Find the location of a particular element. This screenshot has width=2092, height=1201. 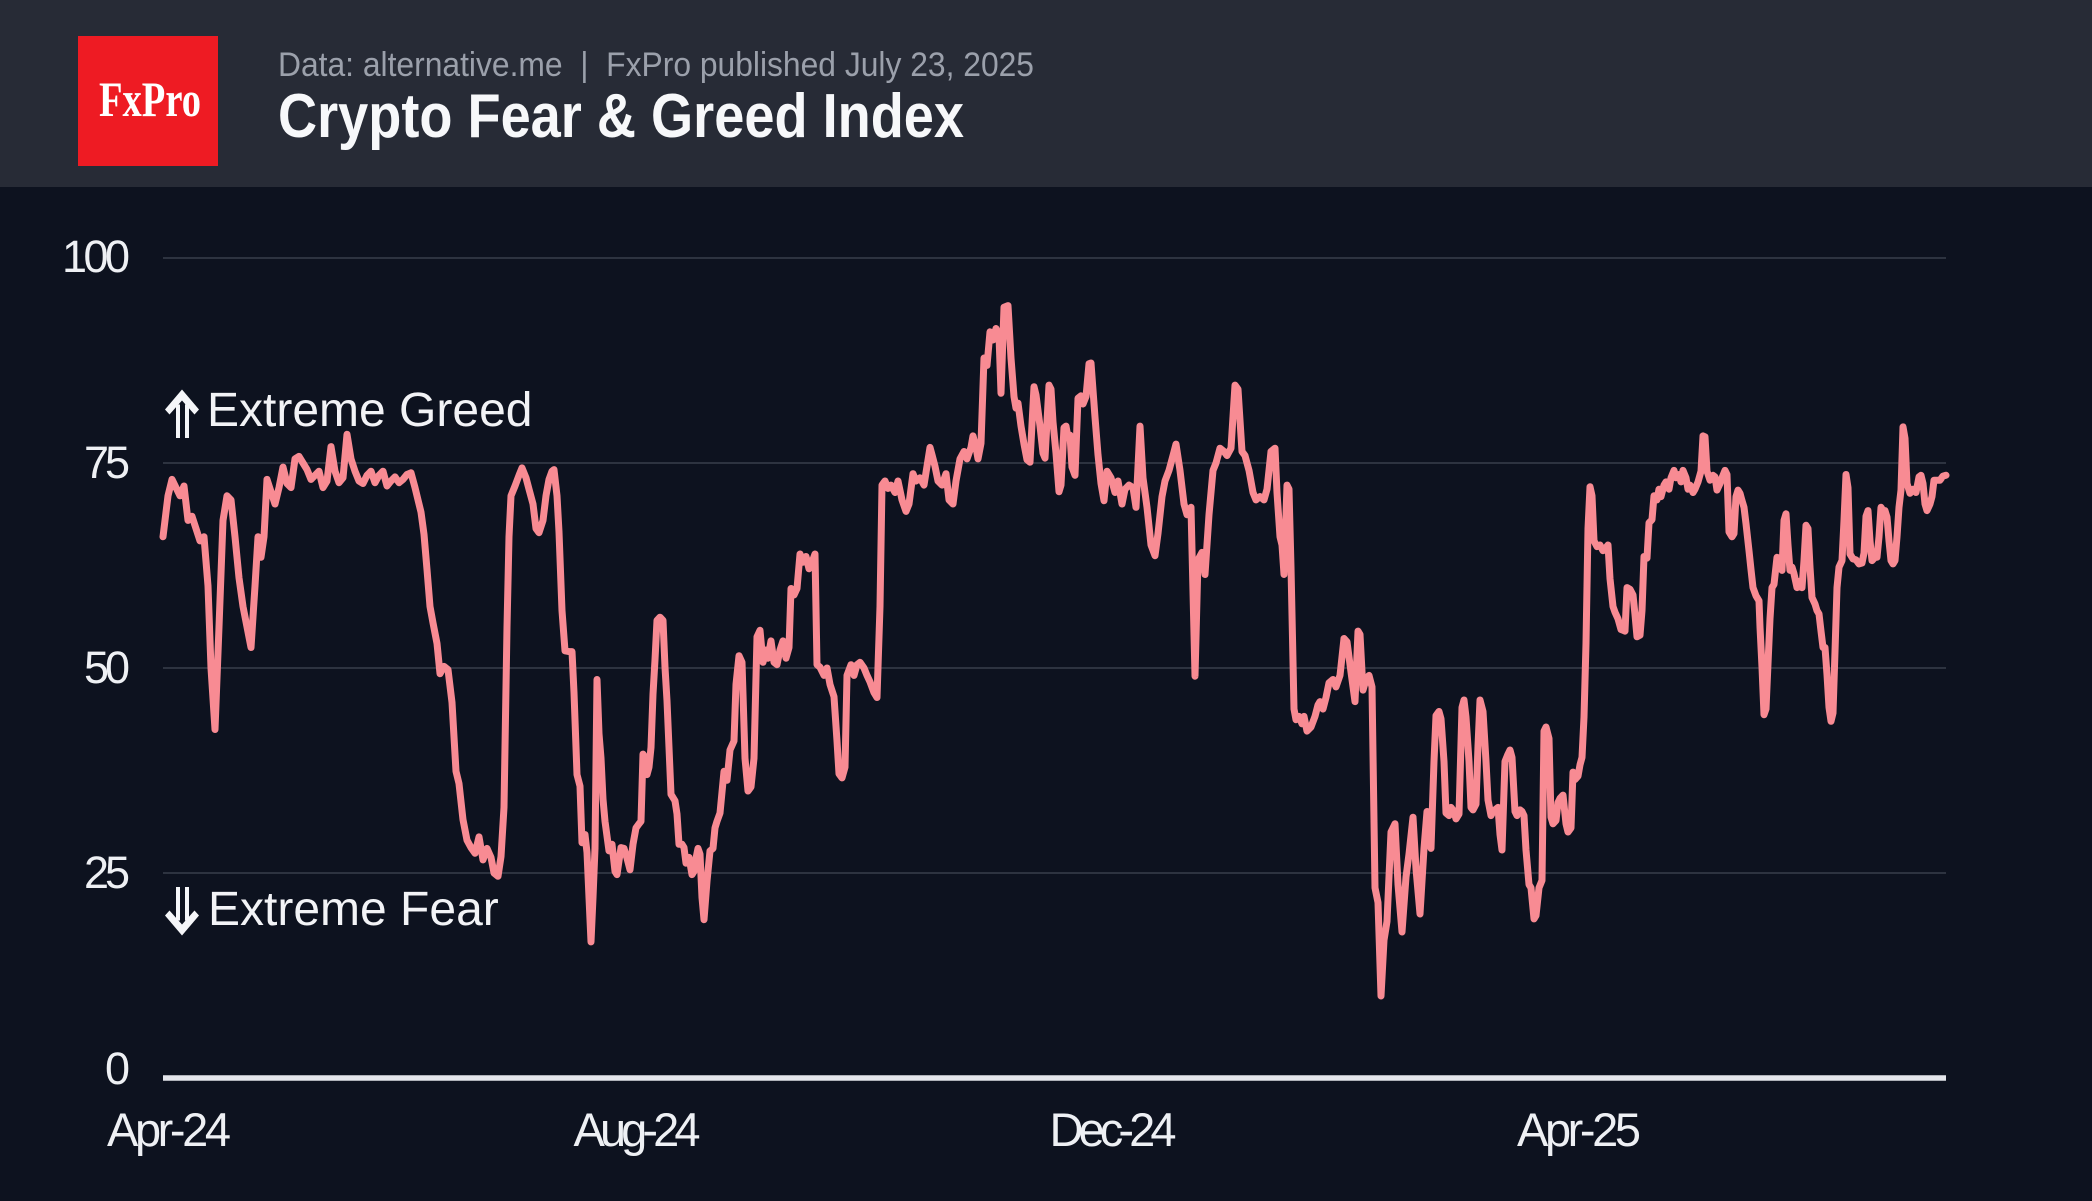

svg-text: 75 is located at coordinates (107, 462).